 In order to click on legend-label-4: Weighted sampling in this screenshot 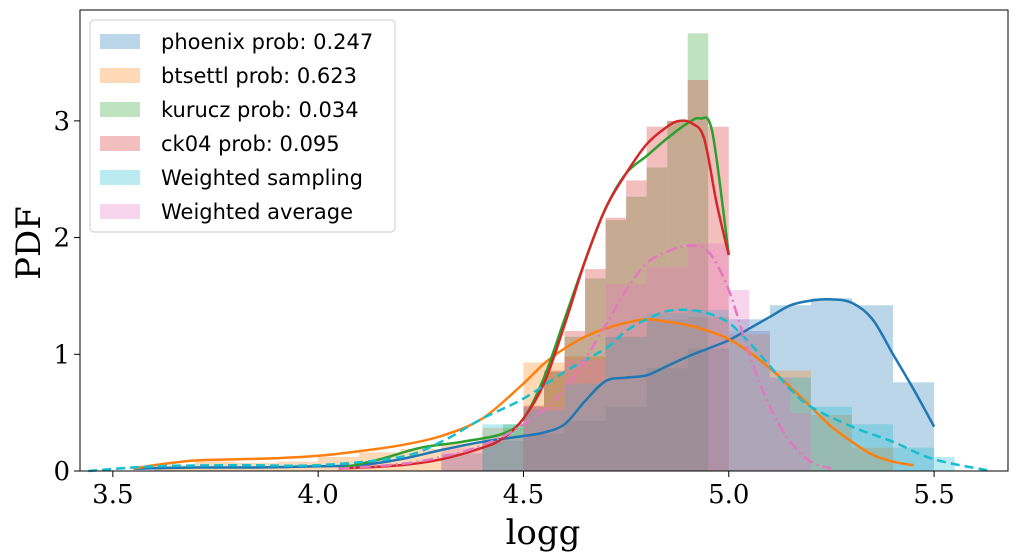, I will do `click(262, 178)`.